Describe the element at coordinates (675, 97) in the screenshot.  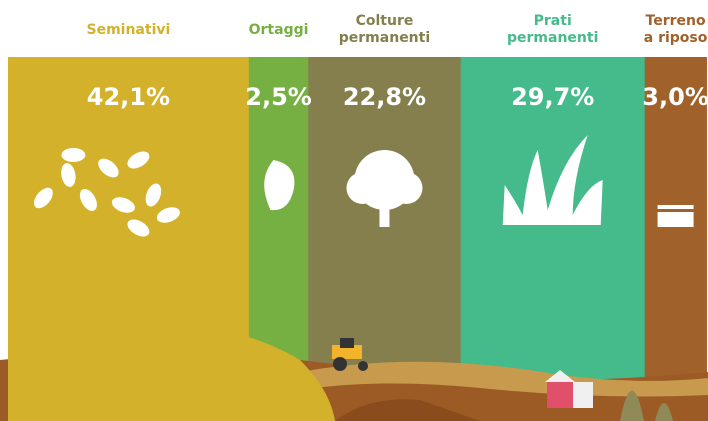
I see `value-label: 3,0%` at that location.